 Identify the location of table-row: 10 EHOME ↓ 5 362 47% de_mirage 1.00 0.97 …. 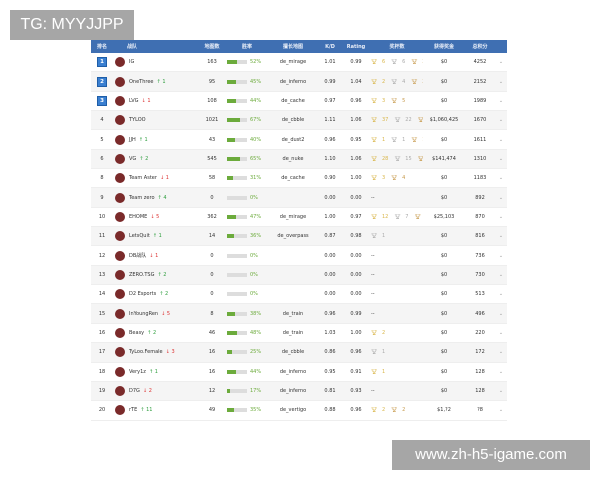
(299, 218).